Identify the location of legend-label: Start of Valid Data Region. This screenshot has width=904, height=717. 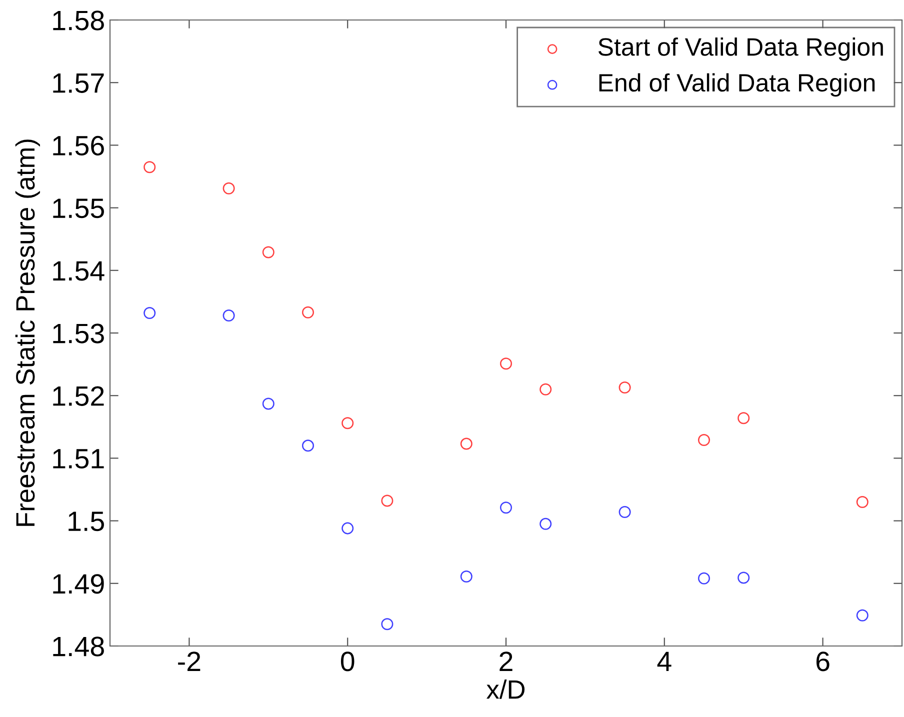
(740, 49).